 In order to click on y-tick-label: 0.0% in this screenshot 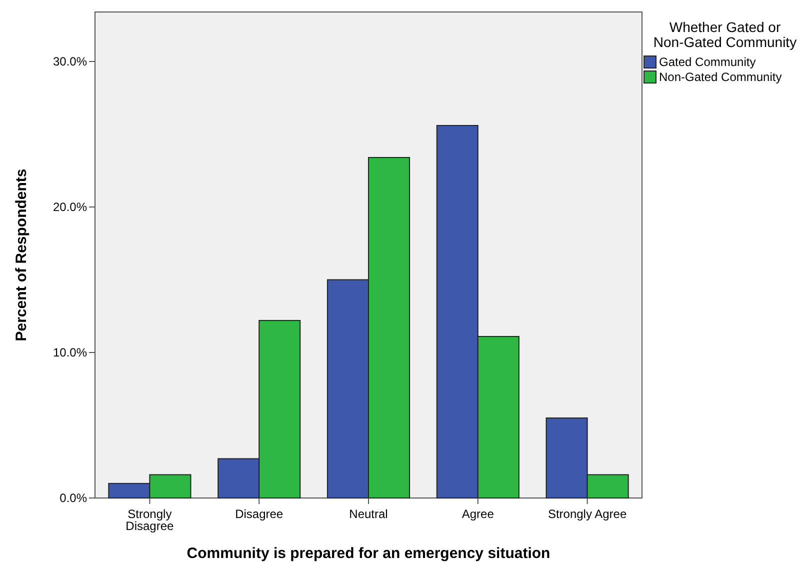, I will do `click(74, 498)`.